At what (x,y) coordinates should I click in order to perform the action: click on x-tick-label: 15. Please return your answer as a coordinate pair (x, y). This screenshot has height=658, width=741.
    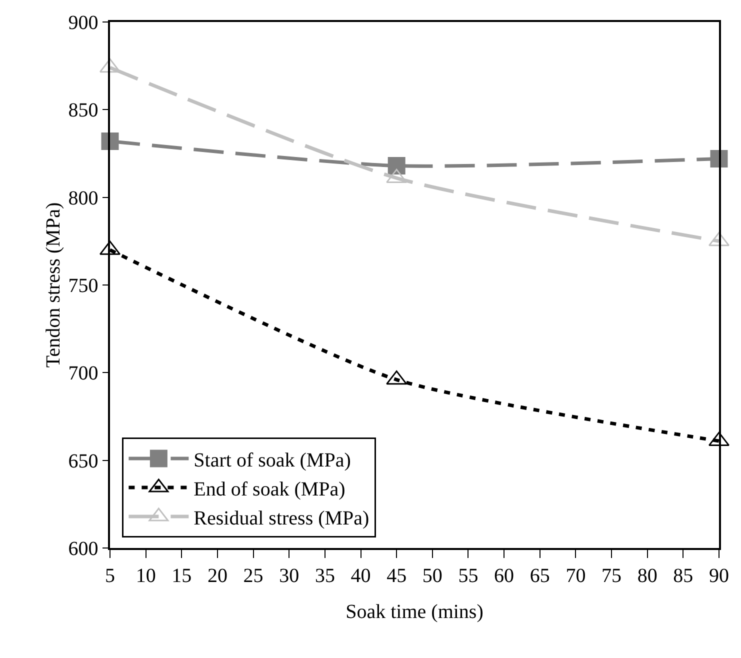
    Looking at the image, I should click on (182, 575).